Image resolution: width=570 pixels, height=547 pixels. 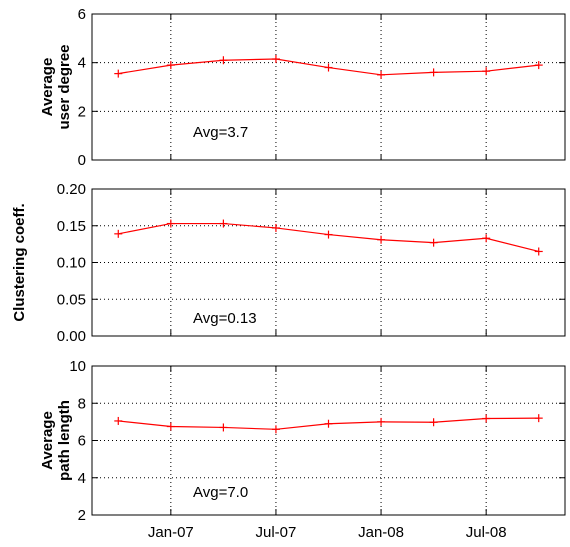 What do you see at coordinates (276, 532) in the screenshot?
I see `x-tick-label: Jul-07` at bounding box center [276, 532].